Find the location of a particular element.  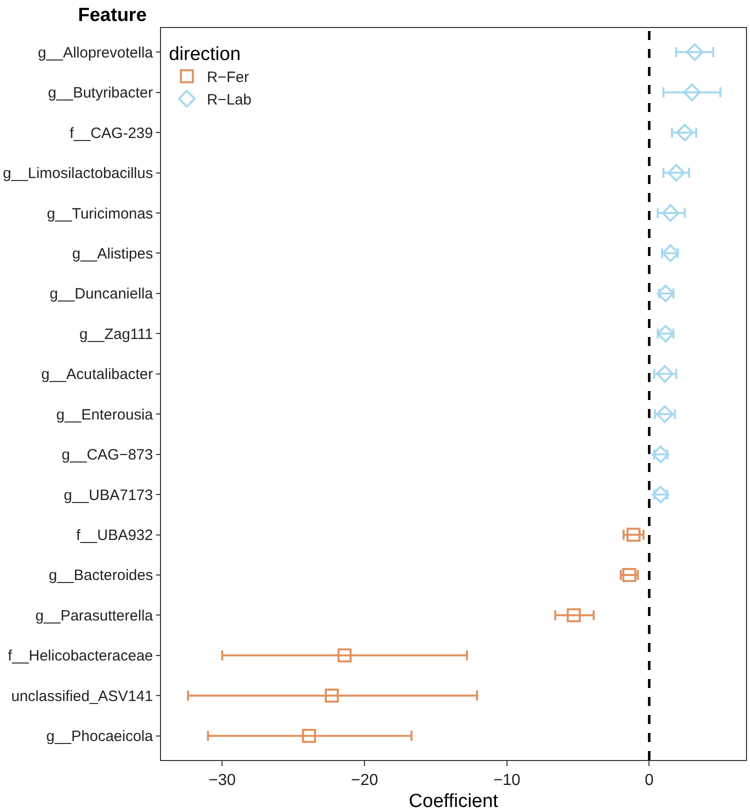

x-tick-label: −10 is located at coordinates (507, 781).